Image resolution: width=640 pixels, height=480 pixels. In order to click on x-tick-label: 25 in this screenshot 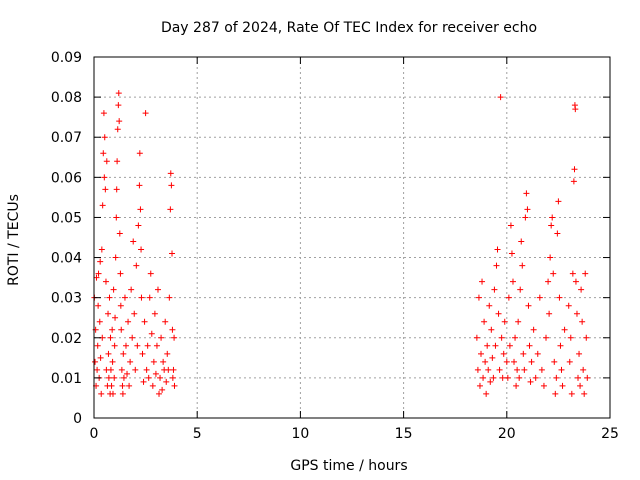, I will do `click(610, 434)`.